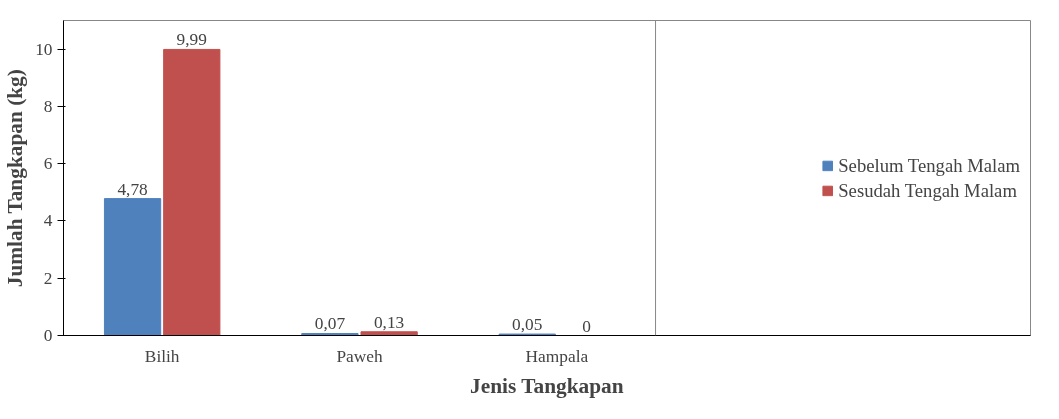 The width and height of the screenshot is (1059, 419). I want to click on x-tick-label: Paweh, so click(359, 356).